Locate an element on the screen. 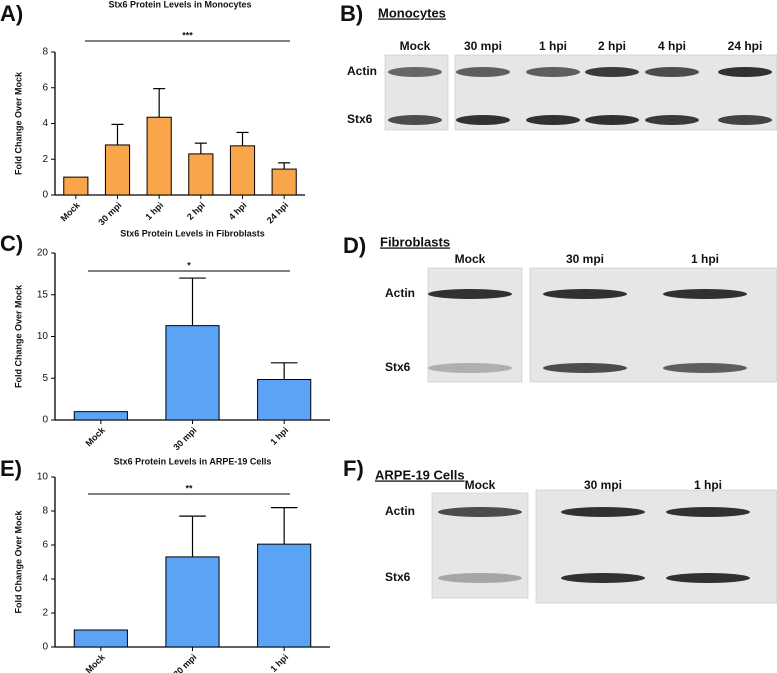 The width and height of the screenshot is (777, 673). panel-letter: D) is located at coordinates (354, 245).